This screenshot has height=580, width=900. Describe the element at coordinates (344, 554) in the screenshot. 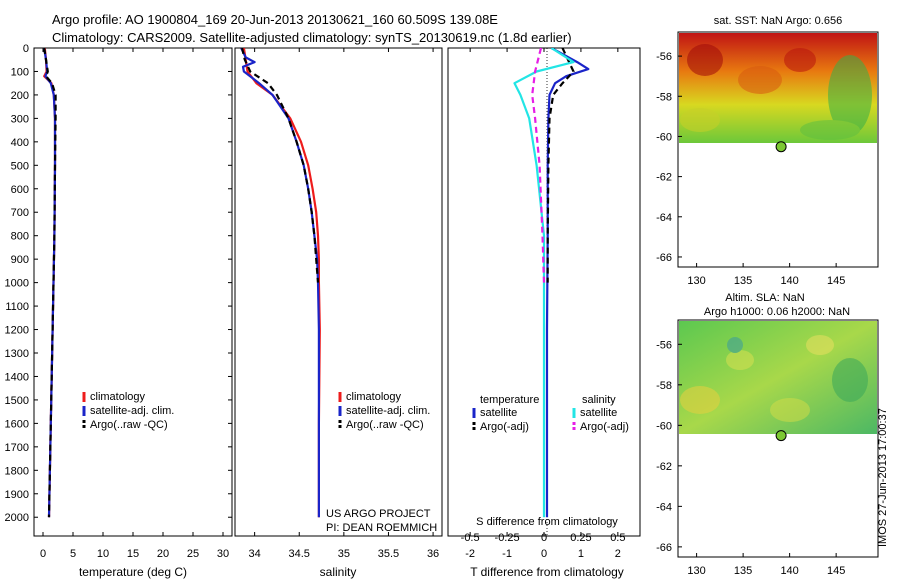

I see `x-tick-label: 35` at that location.